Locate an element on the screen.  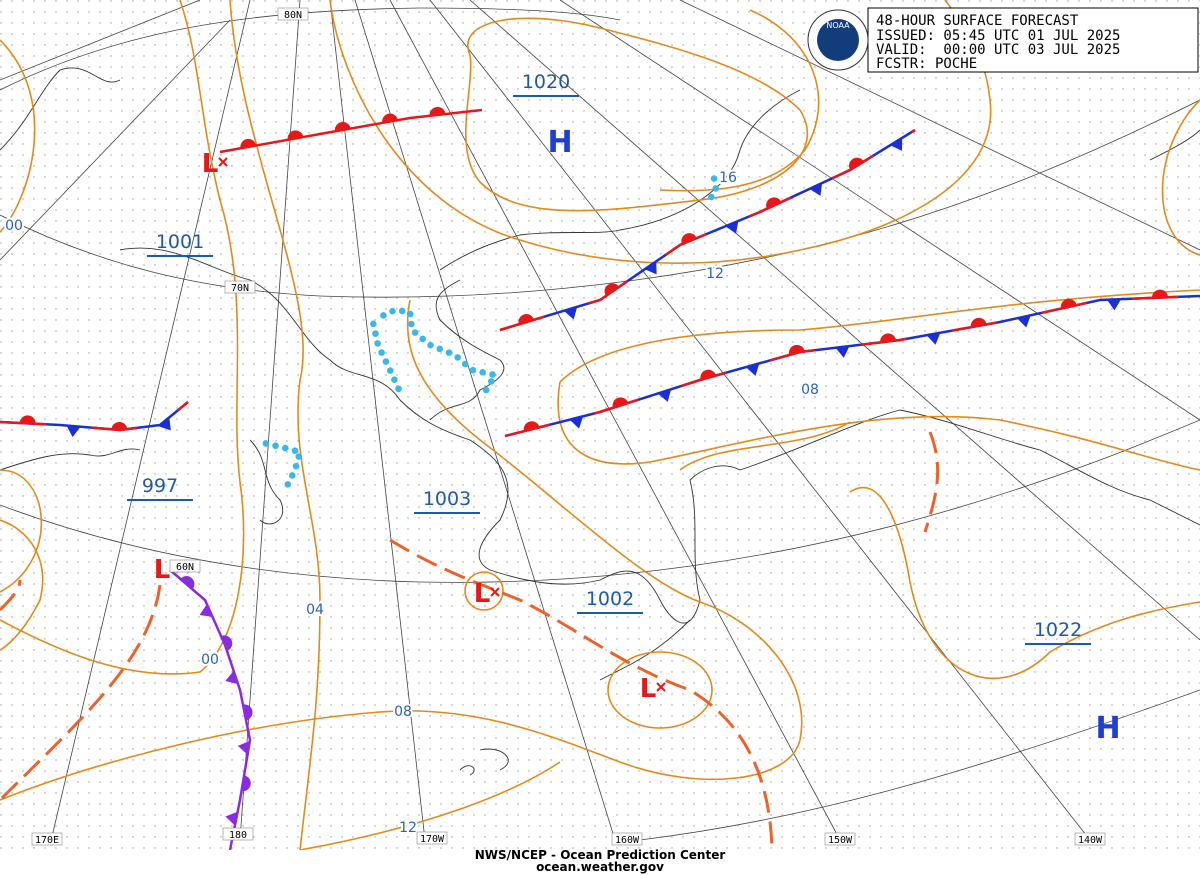
isobar-label: 00 is located at coordinates (14, 226).